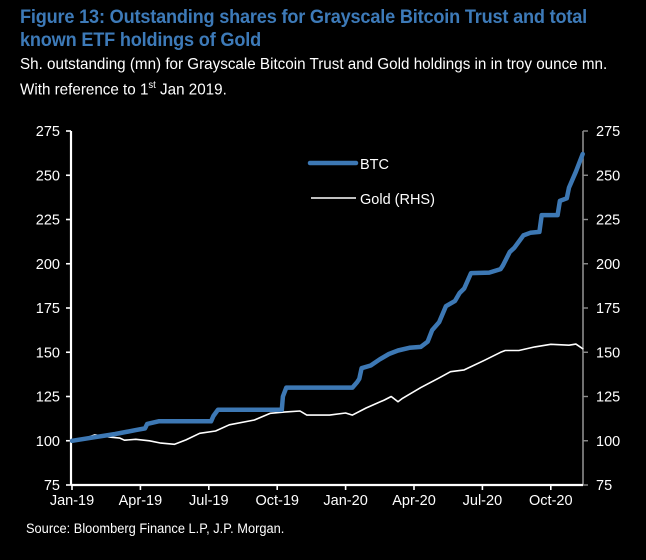 The image size is (646, 560). What do you see at coordinates (608, 398) in the screenshot?
I see `y-tick-label-right: 125` at bounding box center [608, 398].